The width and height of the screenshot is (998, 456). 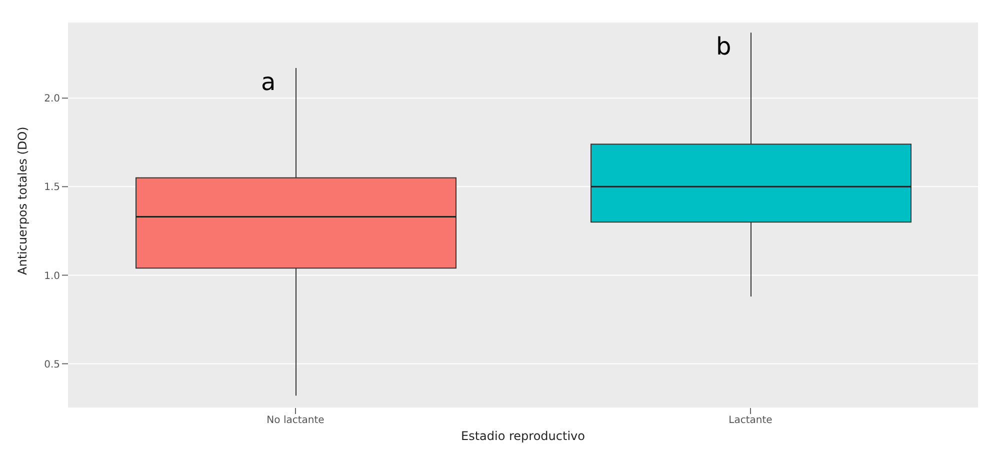 I want to click on y-tick-label: 1.5, so click(x=52, y=188).